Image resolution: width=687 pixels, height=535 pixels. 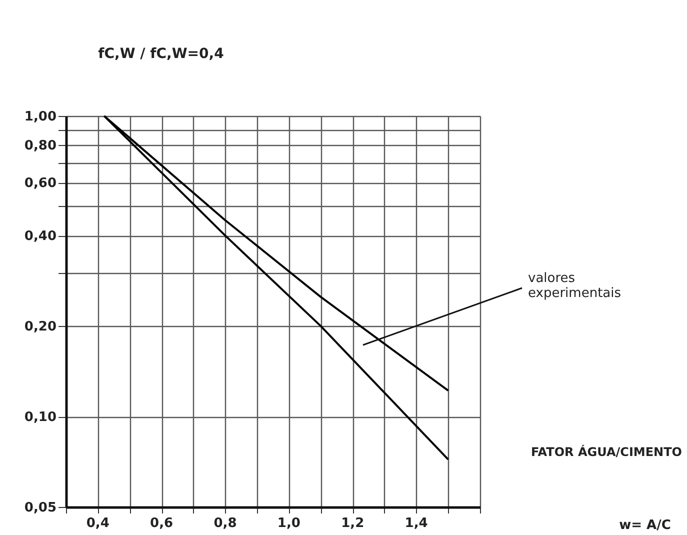 What do you see at coordinates (40, 418) in the screenshot?
I see `y-tick-label: 0,10` at bounding box center [40, 418].